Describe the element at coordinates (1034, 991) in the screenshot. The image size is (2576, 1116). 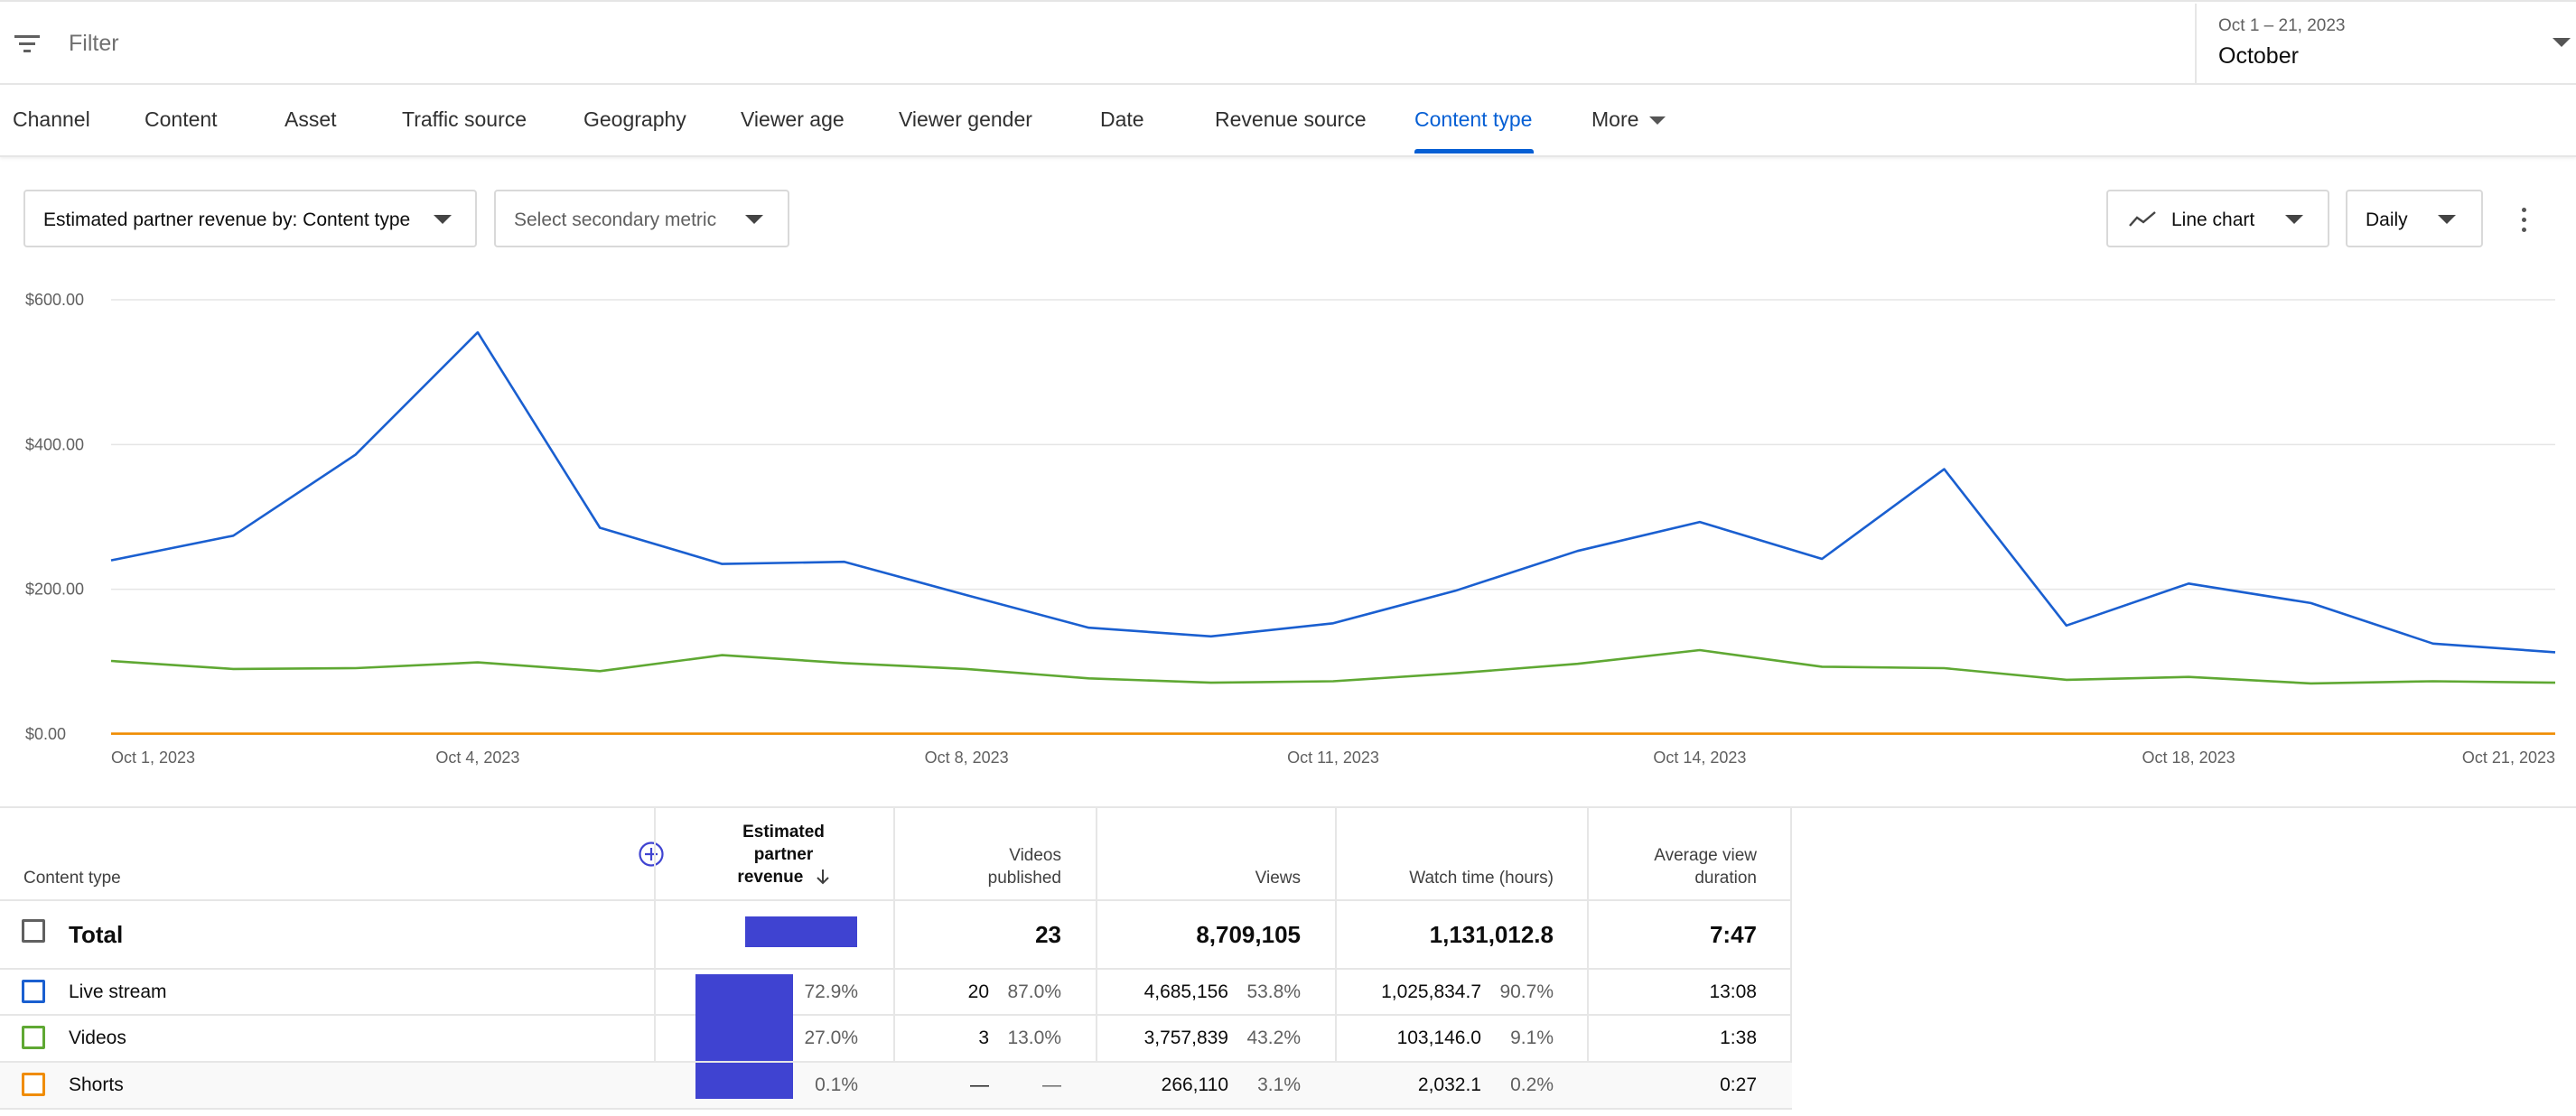
I see `videos-pct: 87.0%` at that location.